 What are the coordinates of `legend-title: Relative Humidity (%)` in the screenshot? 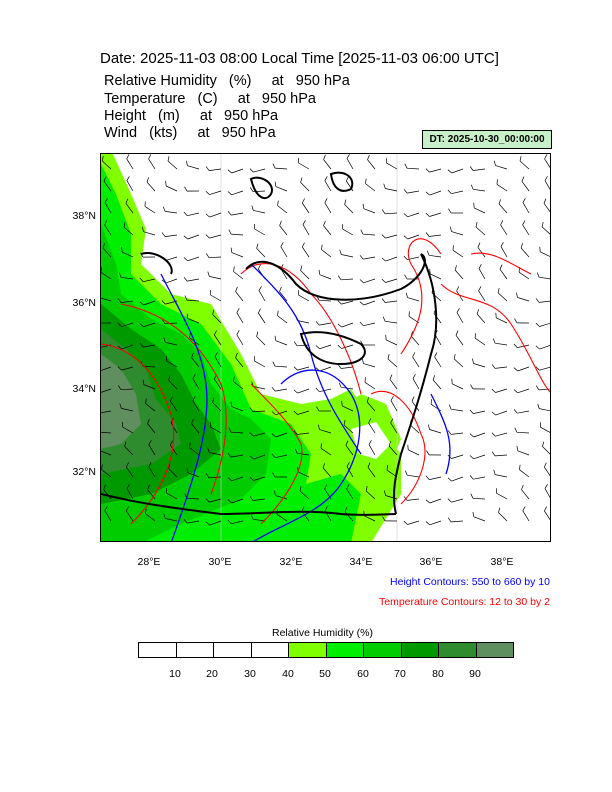 It's located at (322, 633).